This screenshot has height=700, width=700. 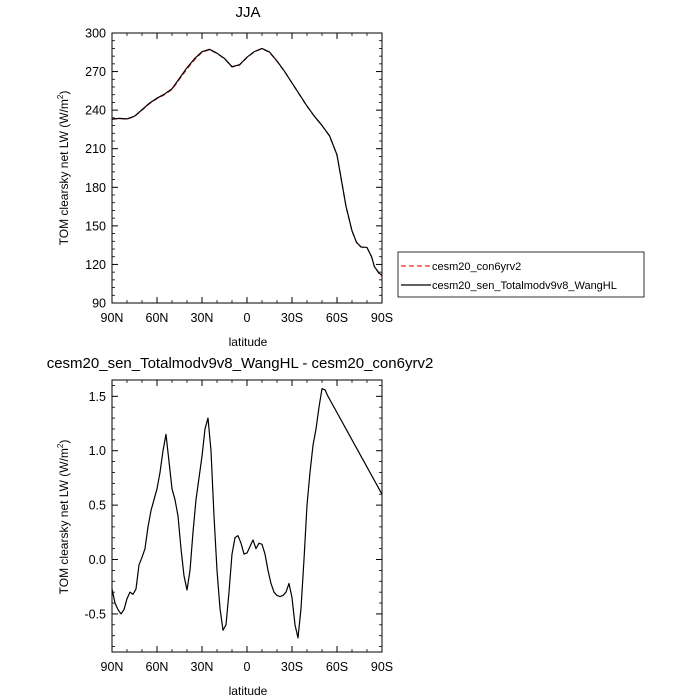 What do you see at coordinates (95, 72) in the screenshot?
I see `top-y-tick-label: 270` at bounding box center [95, 72].